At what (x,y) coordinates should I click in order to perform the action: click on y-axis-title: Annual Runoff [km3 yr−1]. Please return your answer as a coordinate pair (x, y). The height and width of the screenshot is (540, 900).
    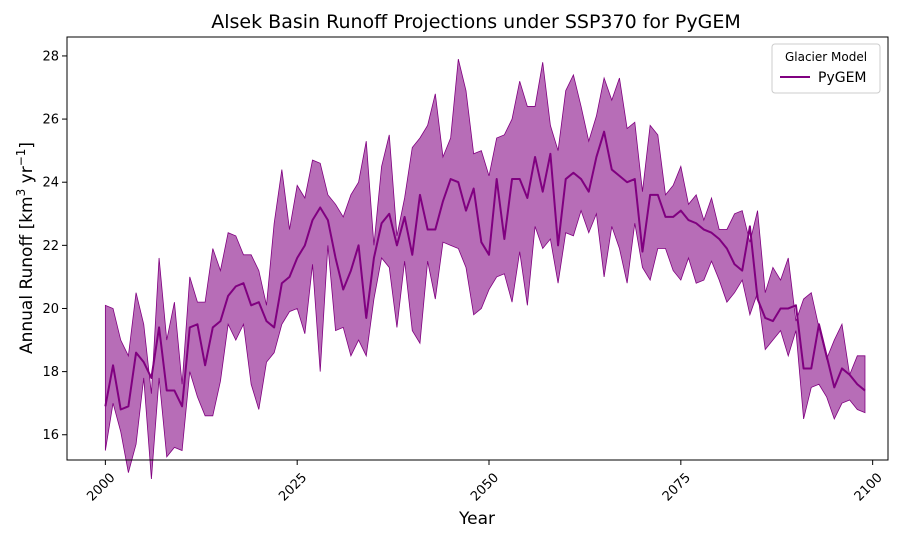
    Looking at the image, I should click on (25, 248).